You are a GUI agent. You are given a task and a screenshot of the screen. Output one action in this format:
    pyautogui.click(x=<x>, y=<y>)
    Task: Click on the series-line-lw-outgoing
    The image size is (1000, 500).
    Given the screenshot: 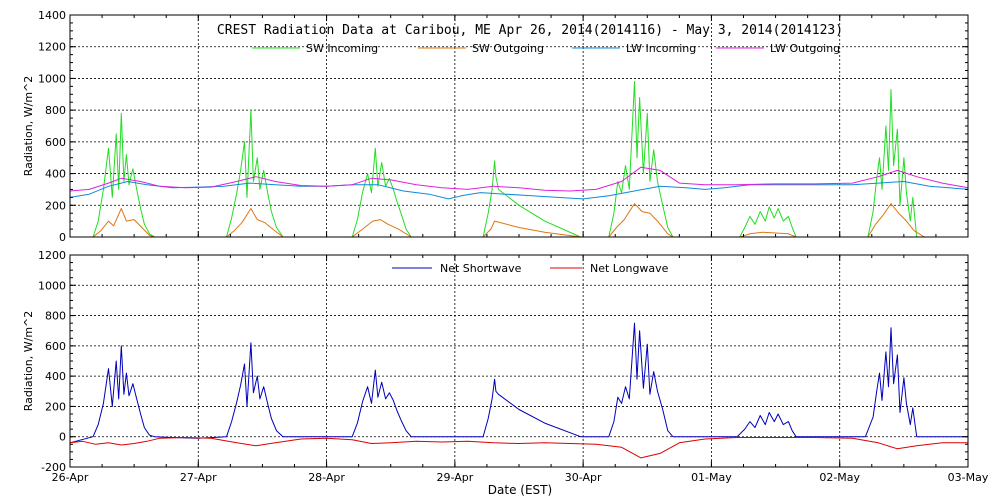 What is the action you would take?
    pyautogui.click(x=519, y=179)
    